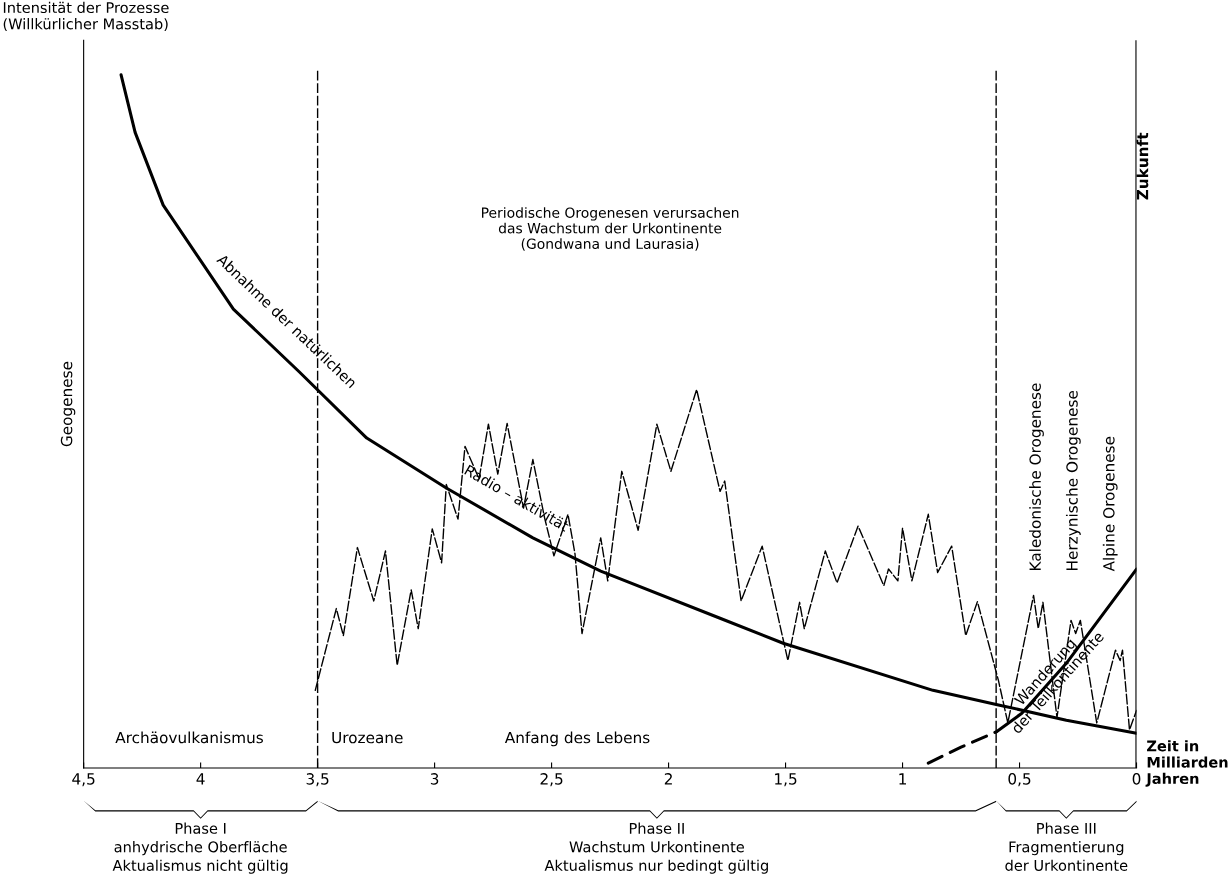  Describe the element at coordinates (1110, 504) in the screenshot. I see `annotation: Alpine Orogenese` at that location.